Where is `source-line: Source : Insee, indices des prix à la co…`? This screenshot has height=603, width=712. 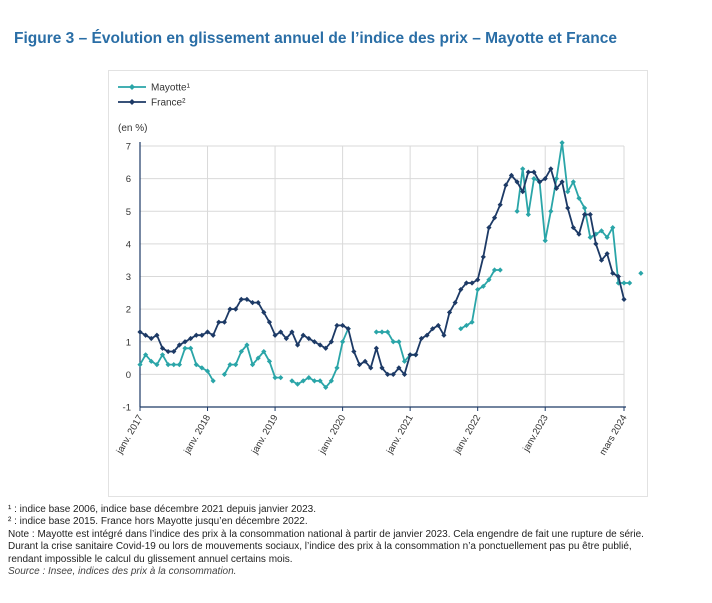 source-line: Source : Insee, indices des prix à la co… is located at coordinates (122, 572).